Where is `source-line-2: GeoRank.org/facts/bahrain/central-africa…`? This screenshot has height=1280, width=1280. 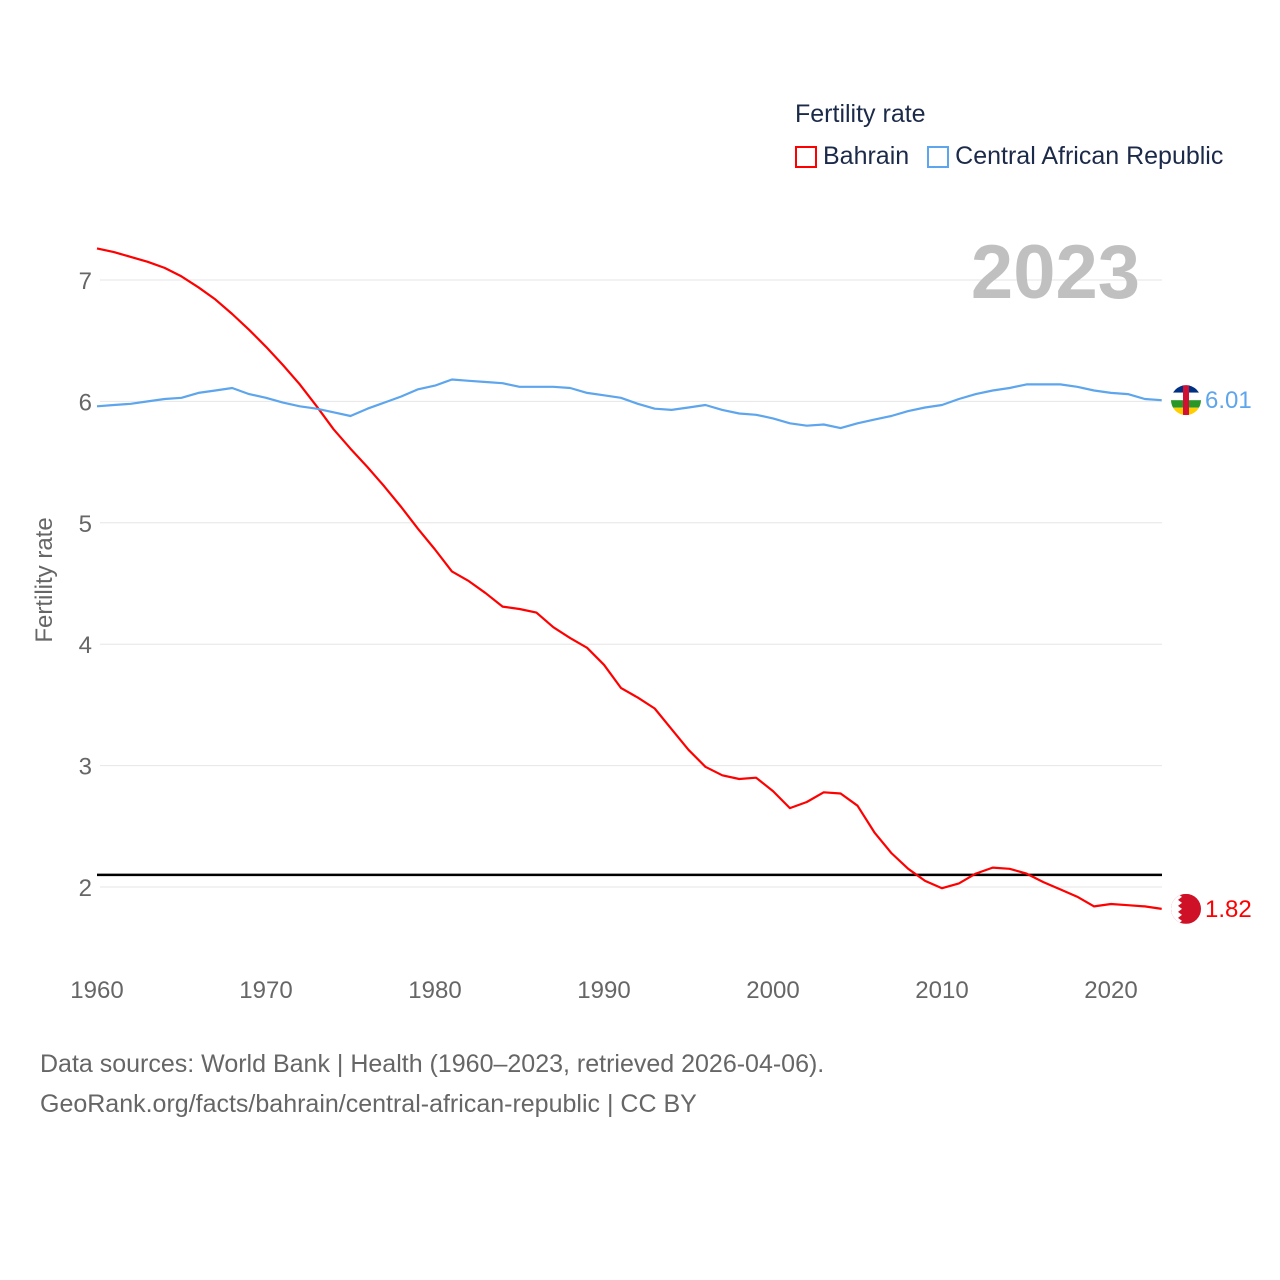
source-line-2: GeoRank.org/facts/bahrain/central-africa… is located at coordinates (368, 1104).